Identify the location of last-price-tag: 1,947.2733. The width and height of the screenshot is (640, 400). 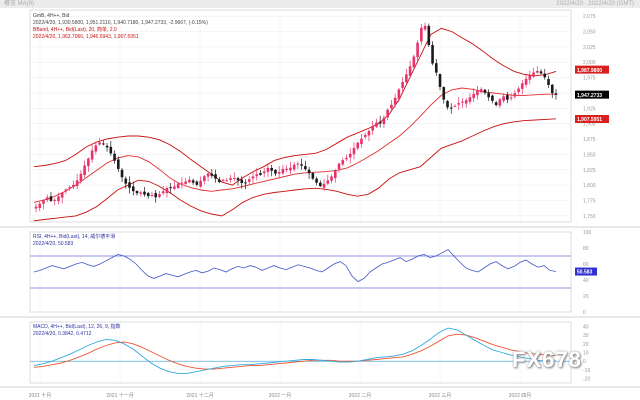
(589, 96).